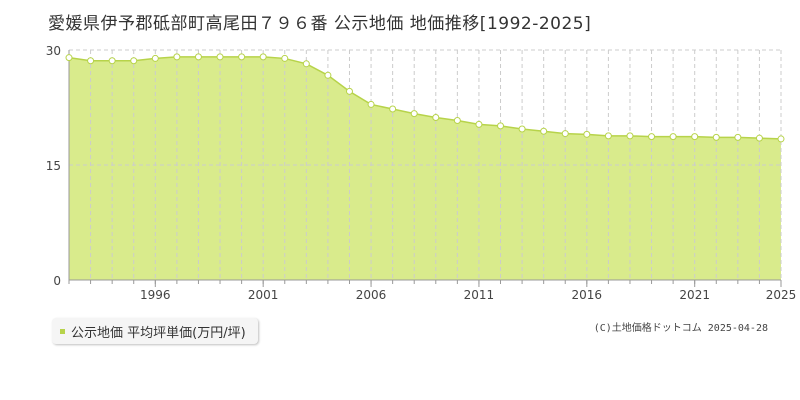 The image size is (800, 400). What do you see at coordinates (781, 295) in the screenshot?
I see `x-tick-label: 2025` at bounding box center [781, 295].